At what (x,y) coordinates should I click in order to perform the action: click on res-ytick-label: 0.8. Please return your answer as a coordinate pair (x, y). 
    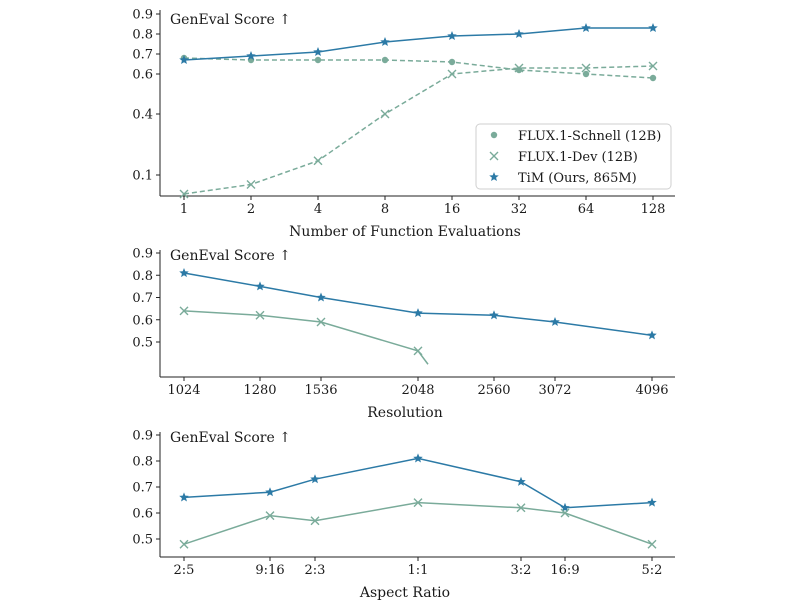
    Looking at the image, I should click on (142, 276).